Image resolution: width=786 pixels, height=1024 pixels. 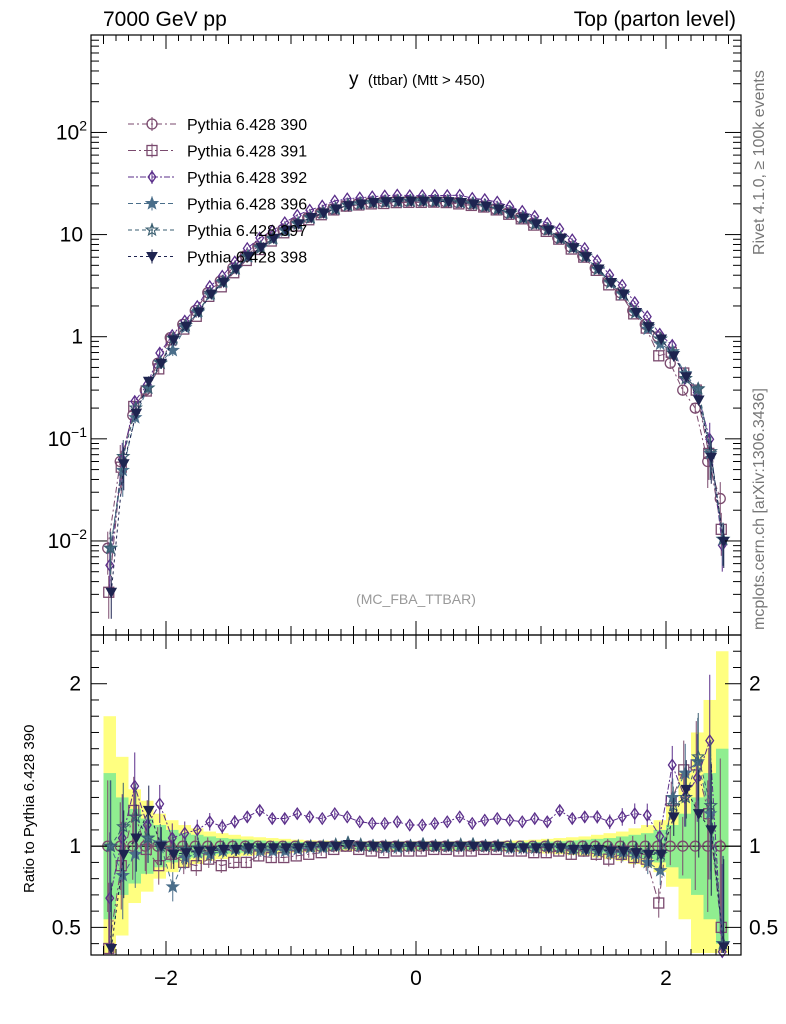 I want to click on x-tick-label: −2, so click(x=166, y=978).